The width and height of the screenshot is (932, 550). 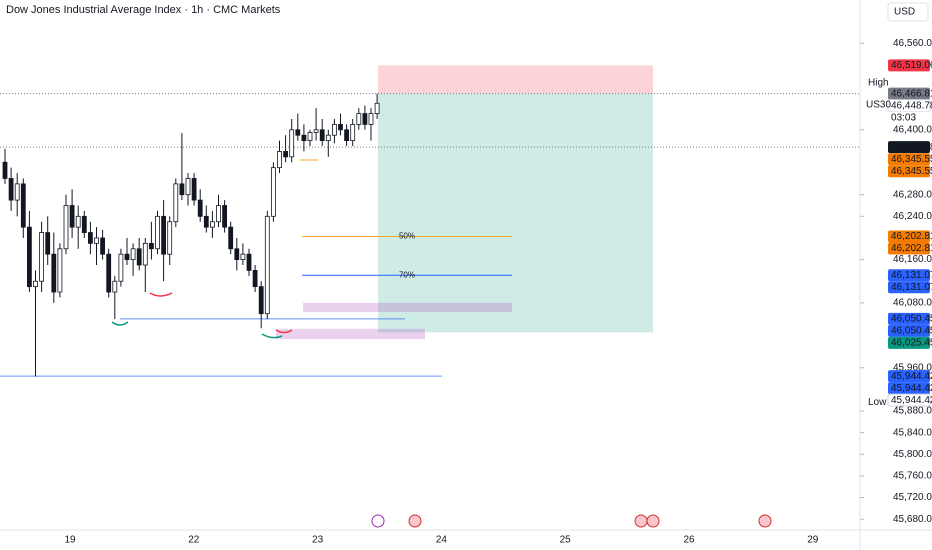 What do you see at coordinates (909, 117) in the screenshot?
I see `countdown-tag` at bounding box center [909, 117].